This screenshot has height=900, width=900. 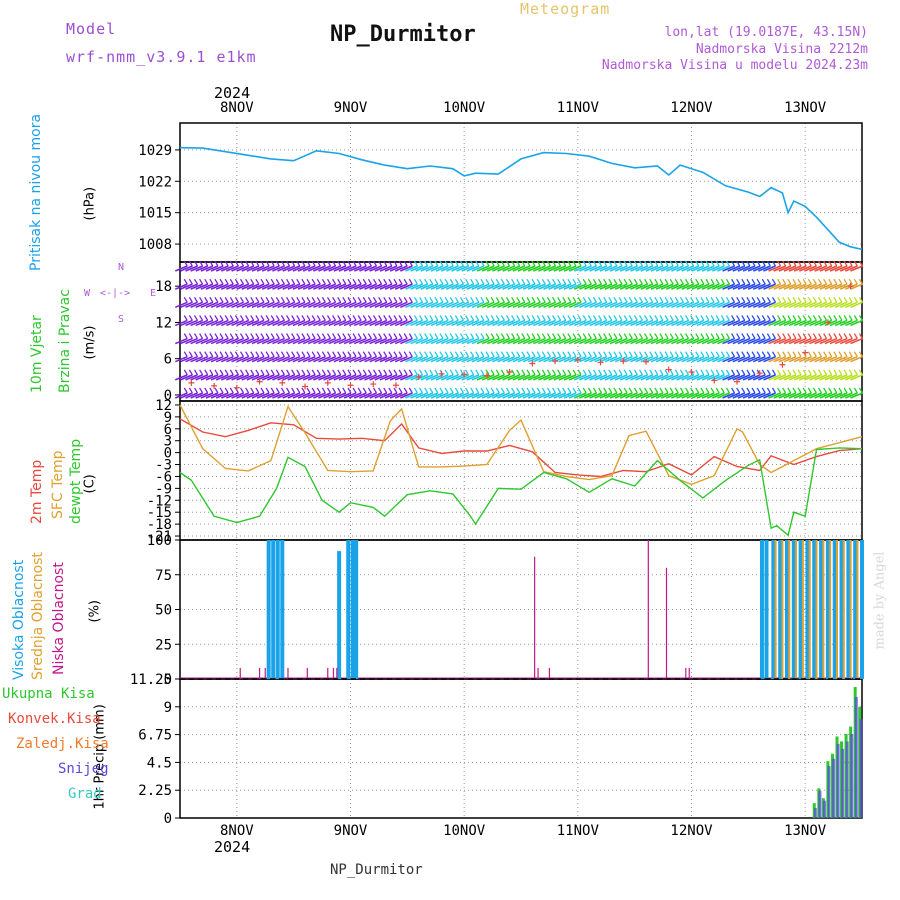 What do you see at coordinates (54, 719) in the screenshot?
I see `legend-conv-rain: Konvek.Kisa` at bounding box center [54, 719].